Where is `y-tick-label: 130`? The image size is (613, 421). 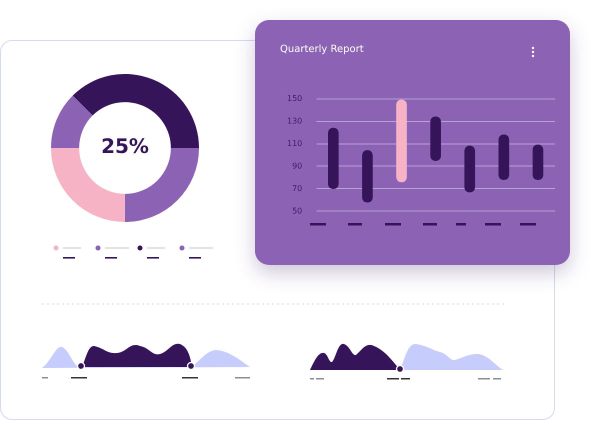 y-tick-label: 130 is located at coordinates (294, 121).